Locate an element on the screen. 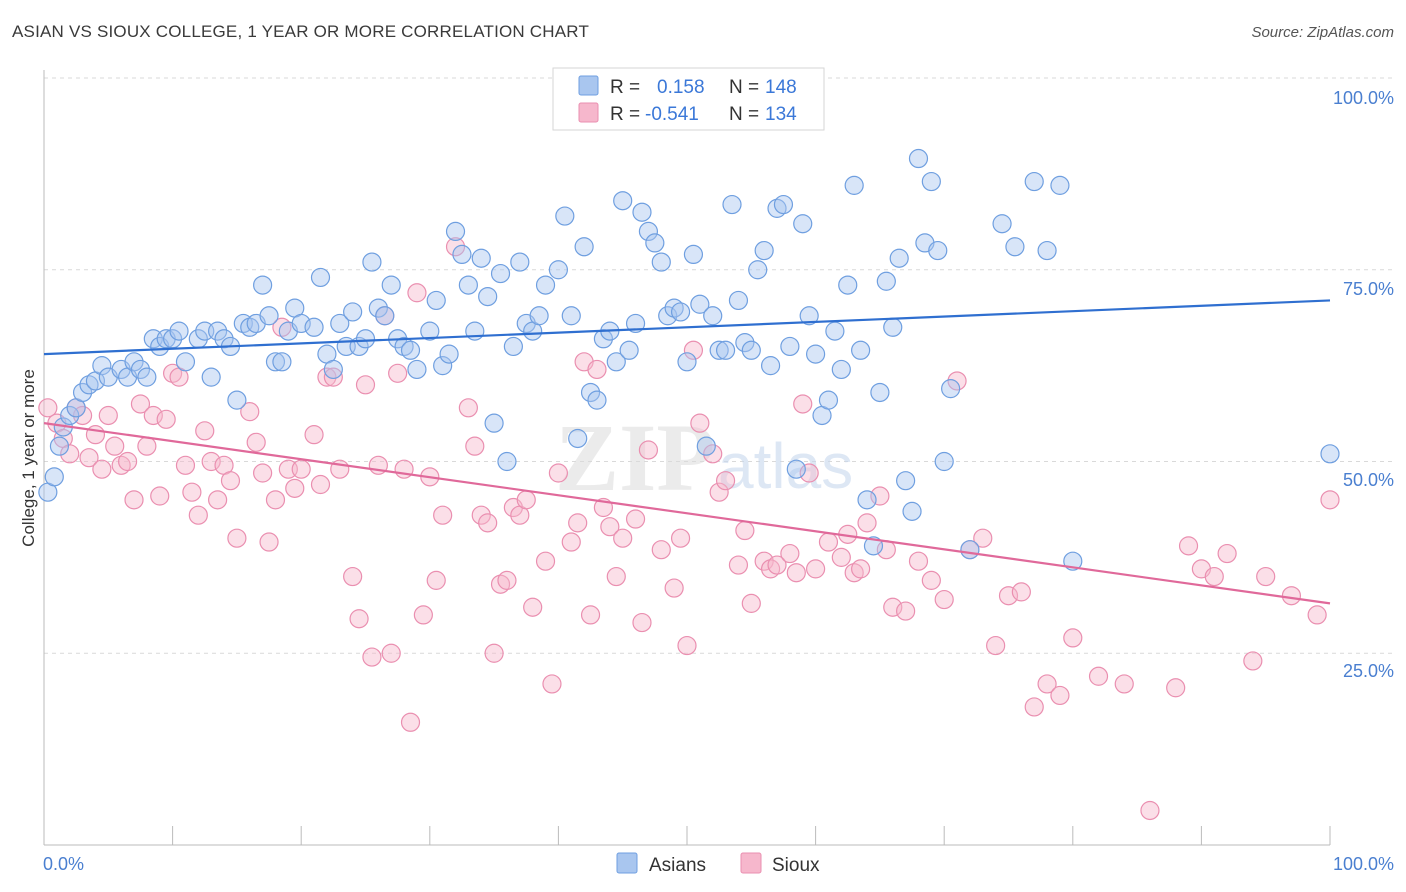 The height and width of the screenshot is (892, 1406). bottom-legend: Asians Sioux is located at coordinates (718, 864).